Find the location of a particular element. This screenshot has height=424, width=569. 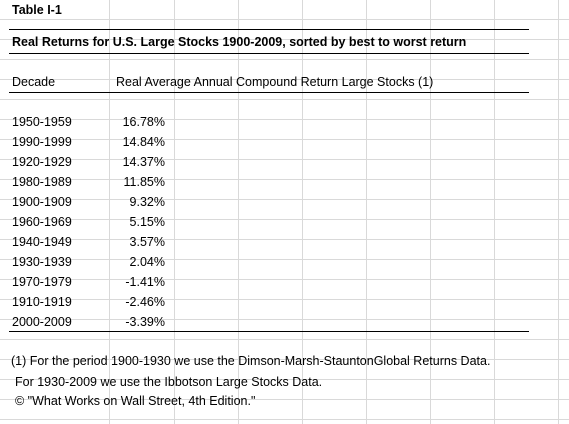

decade-cell: 1960-1969 is located at coordinates (42, 222).